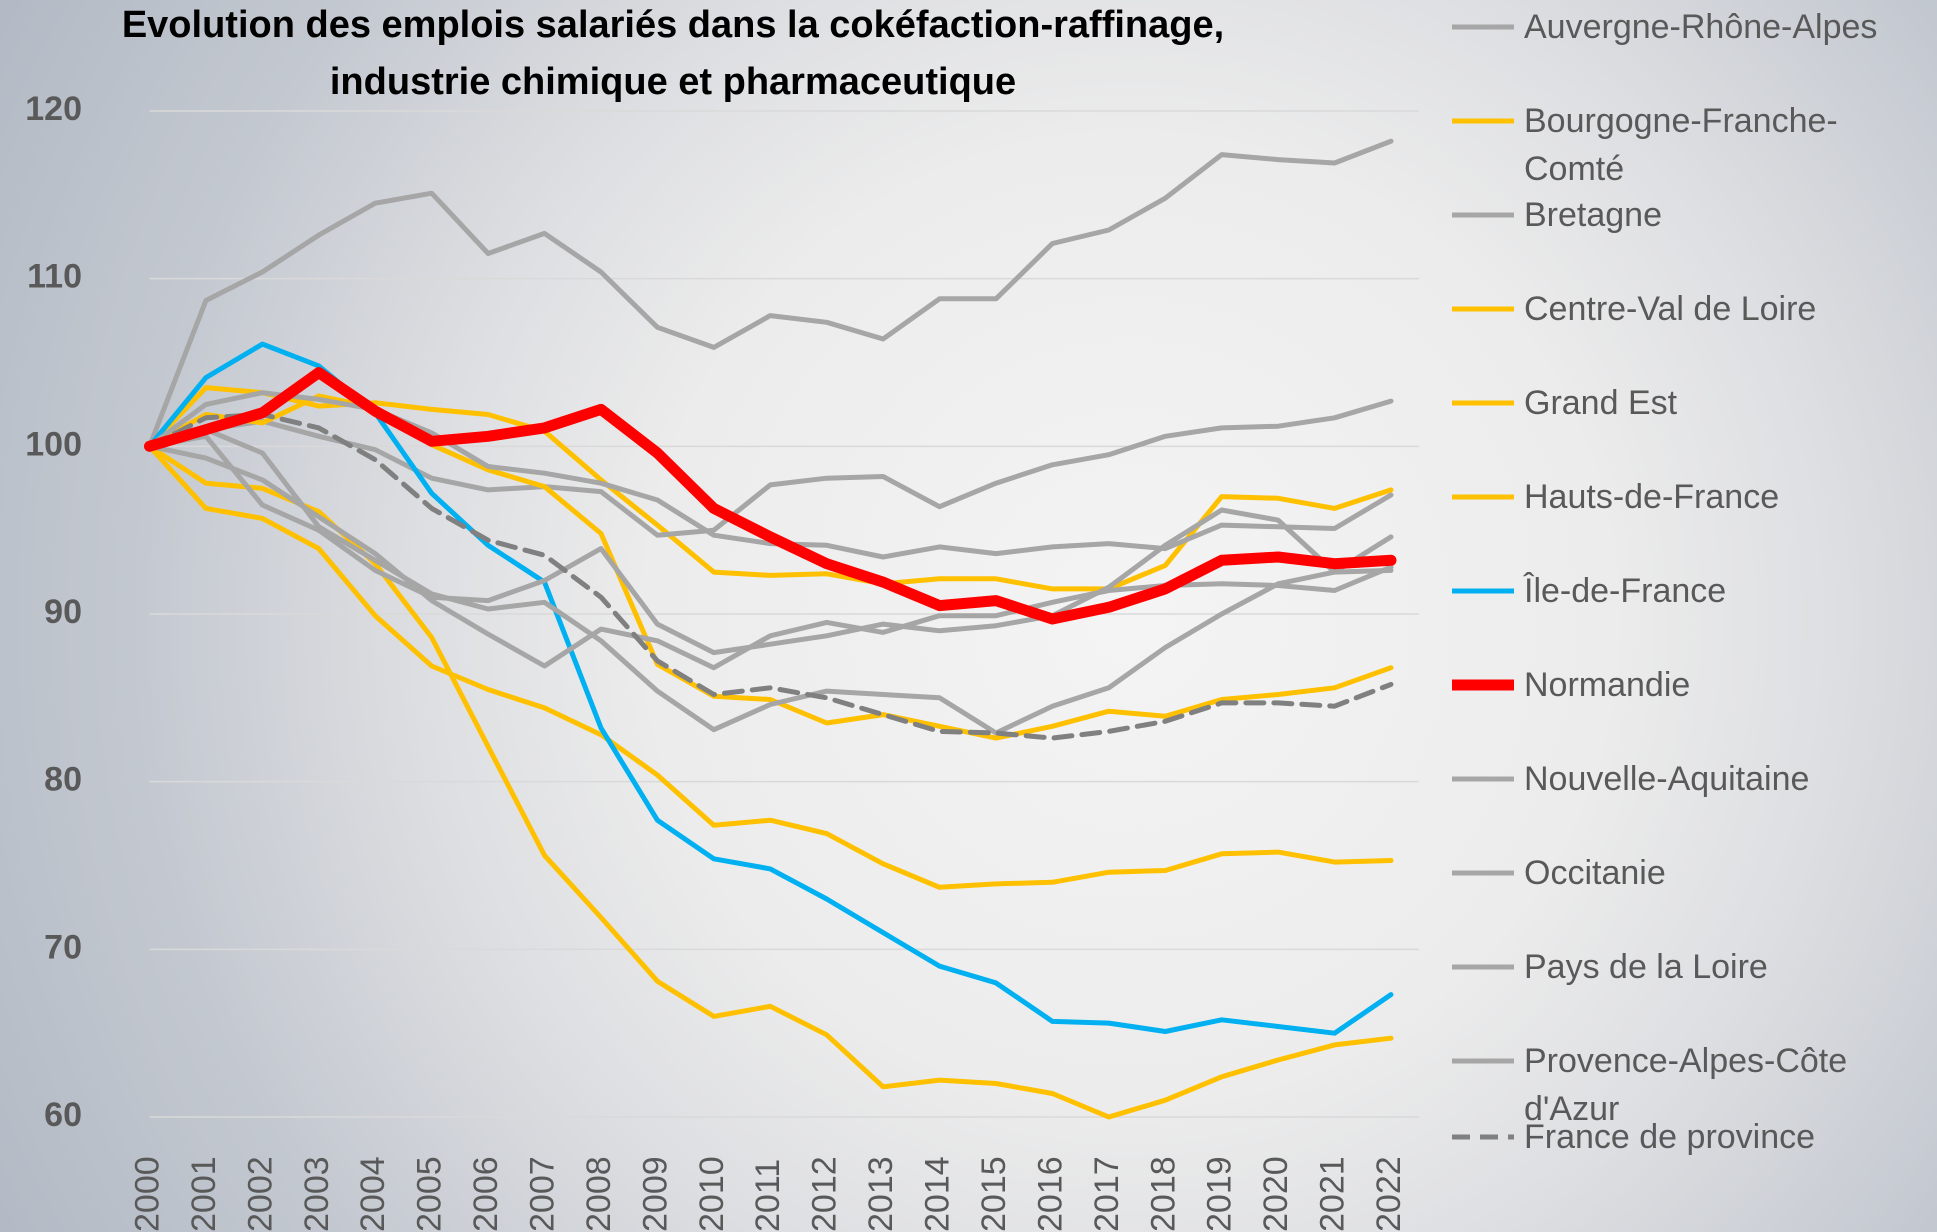 This screenshot has height=1232, width=1937. Describe the element at coordinates (1625, 591) in the screenshot. I see `legend-label: Île-de-France` at that location.